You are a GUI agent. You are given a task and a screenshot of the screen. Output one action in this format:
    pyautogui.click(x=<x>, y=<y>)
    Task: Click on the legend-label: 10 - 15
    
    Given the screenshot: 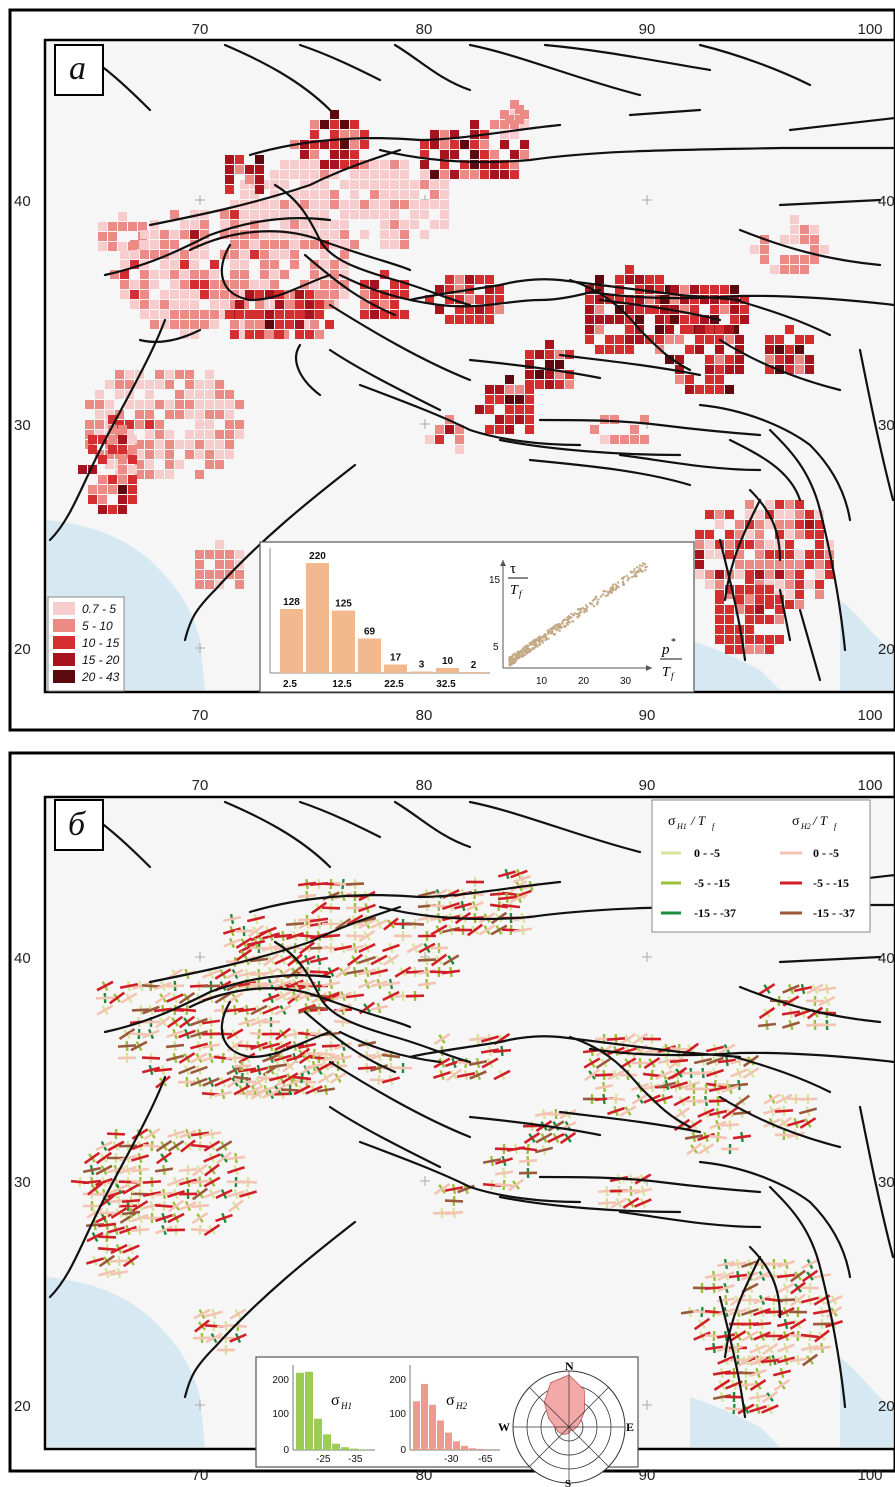 What is the action you would take?
    pyautogui.click(x=101, y=643)
    